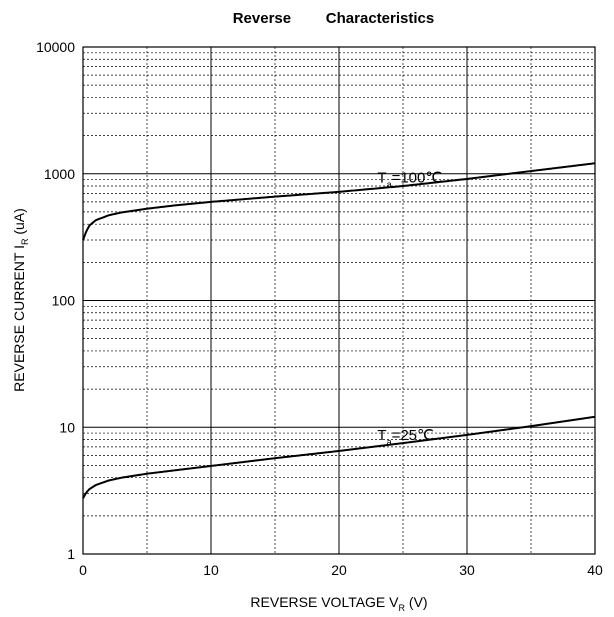 This screenshot has height=617, width=614. Describe the element at coordinates (409, 179) in the screenshot. I see `series-label-0: Ta=100℃` at that location.